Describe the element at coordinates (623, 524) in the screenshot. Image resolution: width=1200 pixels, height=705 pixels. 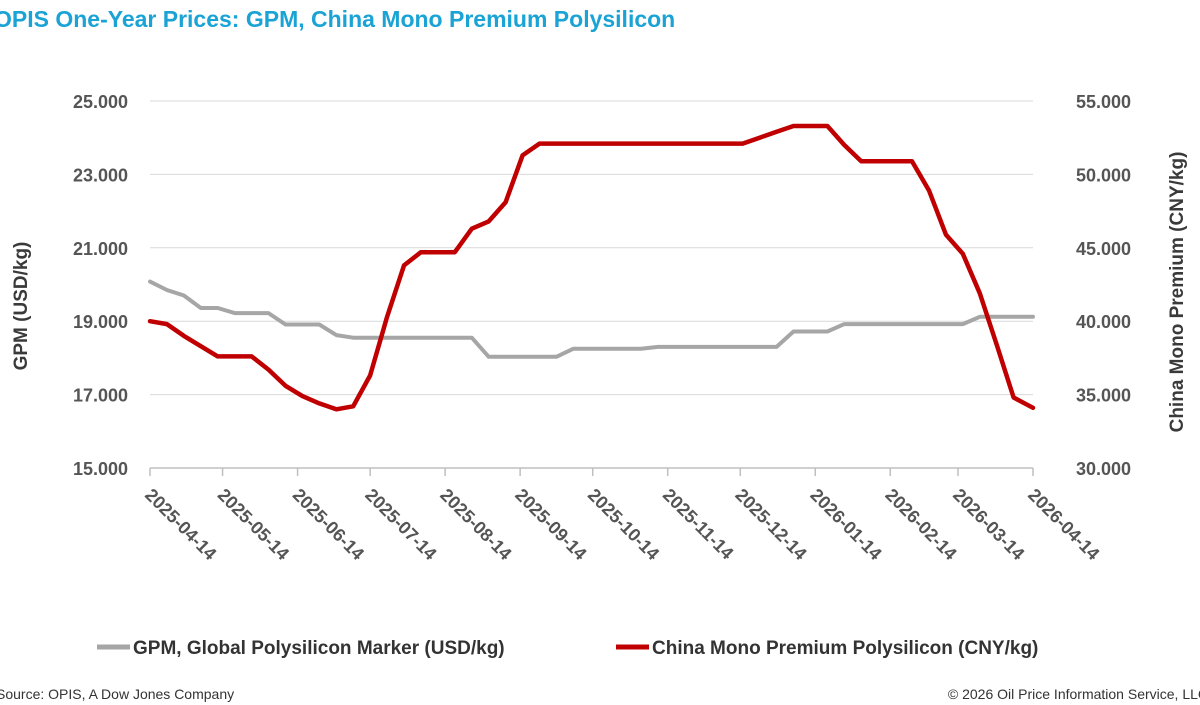
I see `x-tick-label: 2025-10-14` at that location.